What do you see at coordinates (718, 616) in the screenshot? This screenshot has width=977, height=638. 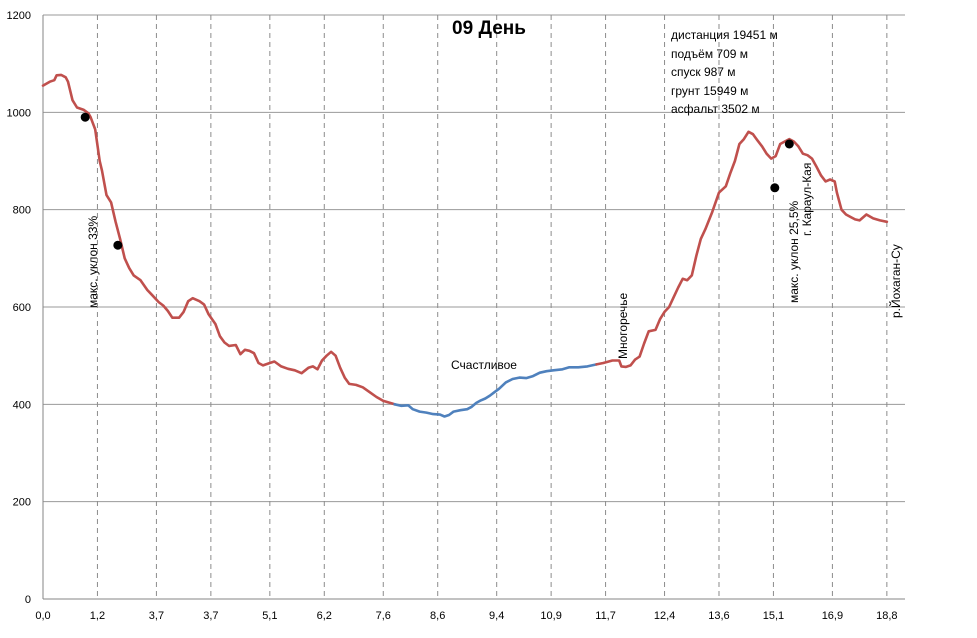 I see `x-tick-label: 13,6` at bounding box center [718, 616].